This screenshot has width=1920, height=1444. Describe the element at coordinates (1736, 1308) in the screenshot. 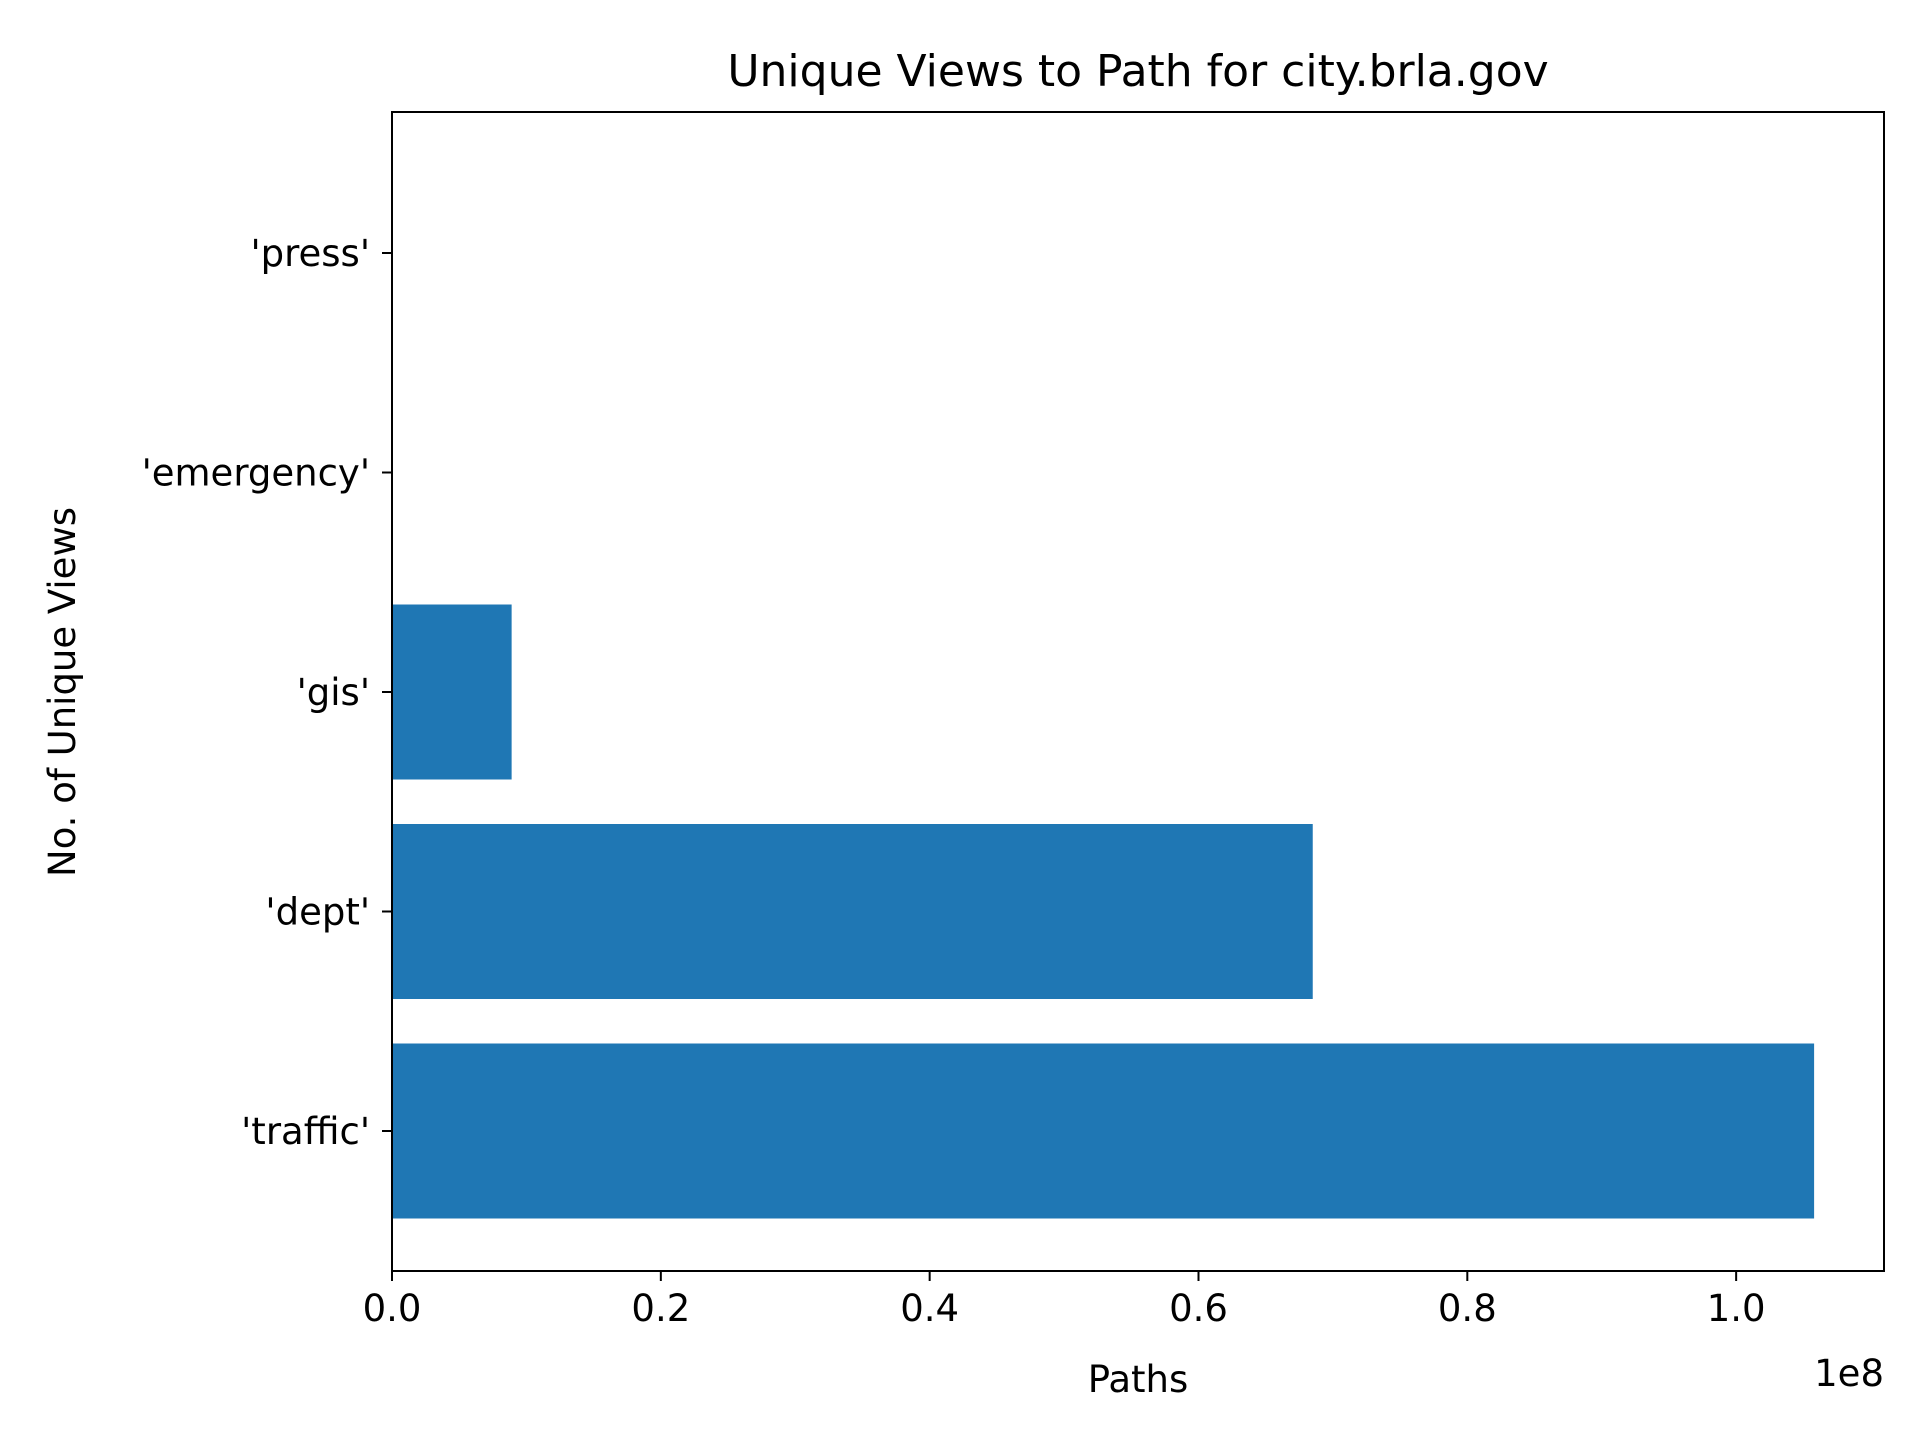

I see `x-tick-label: 1.0` at that location.